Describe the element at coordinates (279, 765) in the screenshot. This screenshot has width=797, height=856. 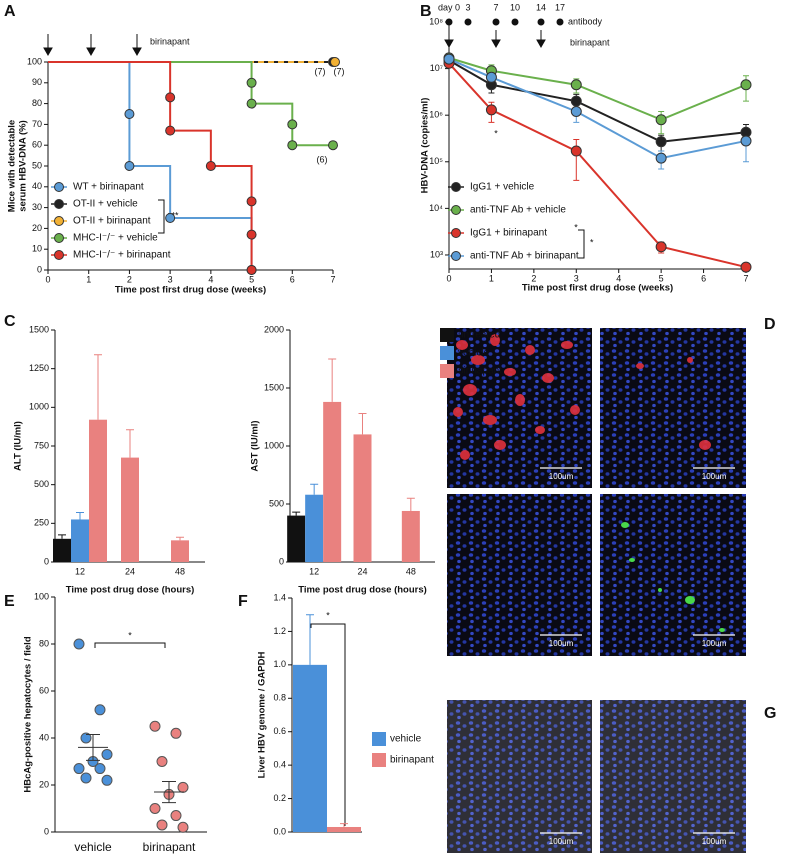
I see `y-tick-label: 0.4` at that location.